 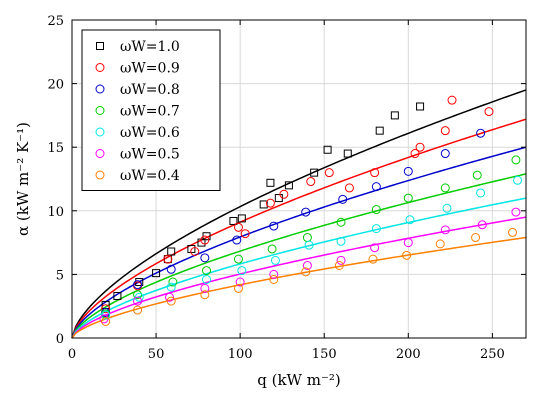 I want to click on legend-entry-label: ωW=0.9, so click(x=150, y=69).